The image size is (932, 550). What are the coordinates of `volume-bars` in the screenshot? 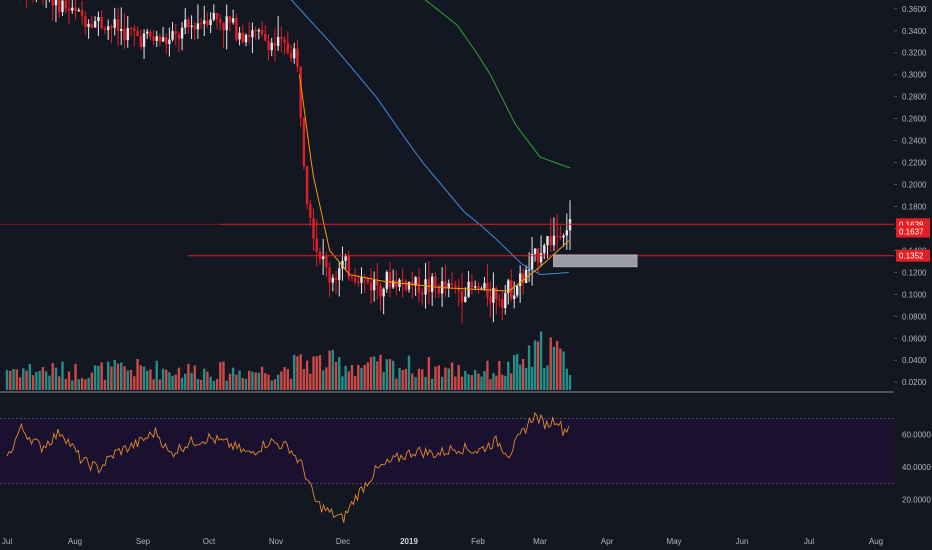 It's located at (288, 360).